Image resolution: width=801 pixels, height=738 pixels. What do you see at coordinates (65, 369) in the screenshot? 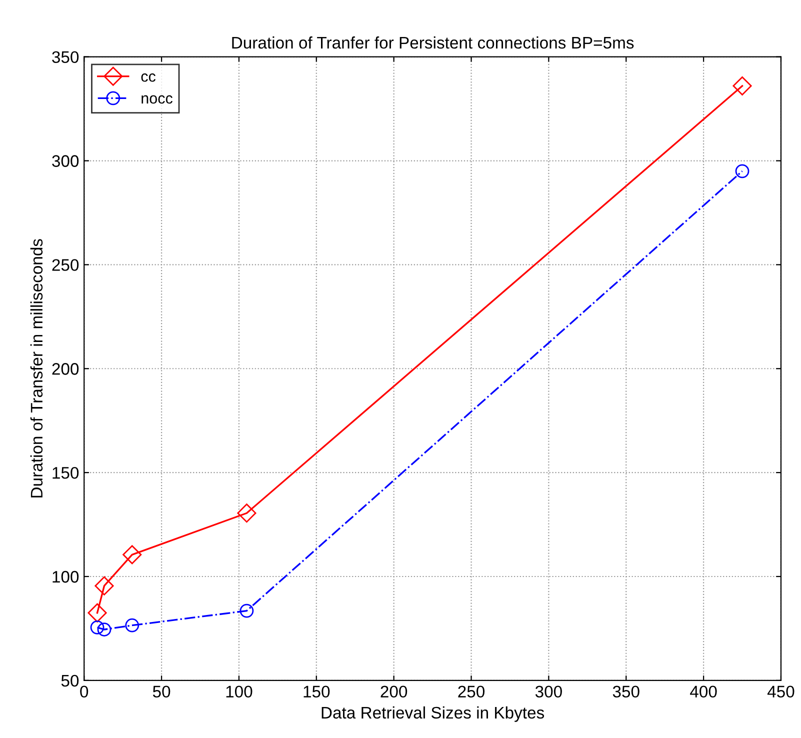
I see `y-tick-label: 200` at bounding box center [65, 369].